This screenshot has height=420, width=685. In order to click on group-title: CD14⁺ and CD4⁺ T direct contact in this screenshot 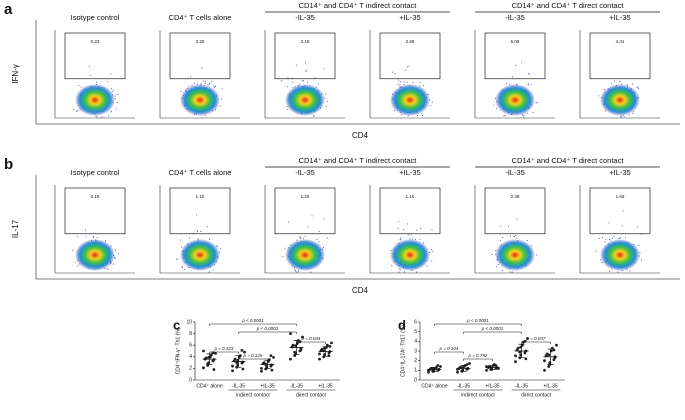, I will do `click(568, 160)`.